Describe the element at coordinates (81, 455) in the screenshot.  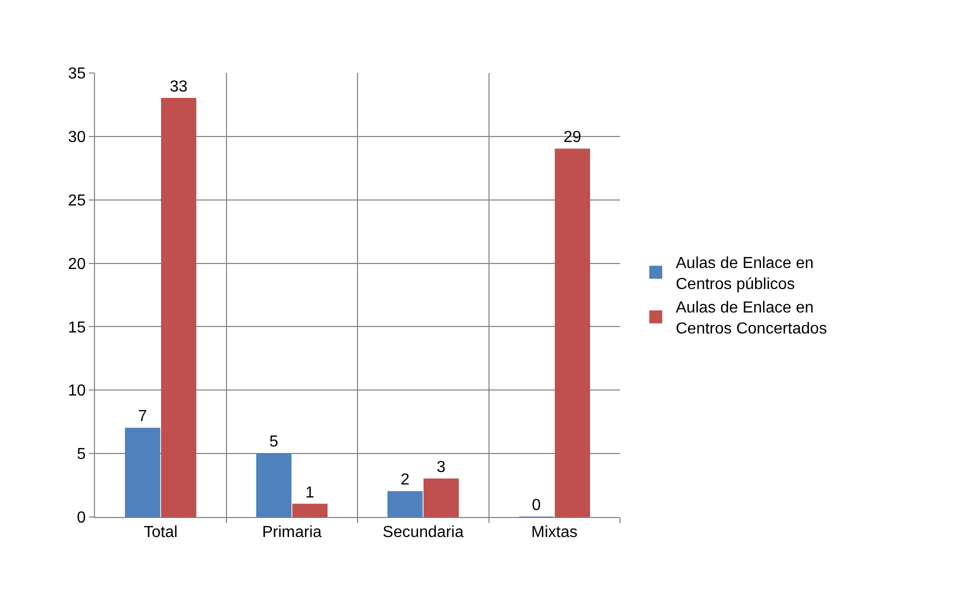
I see `y-tick-label: 5` at that location.